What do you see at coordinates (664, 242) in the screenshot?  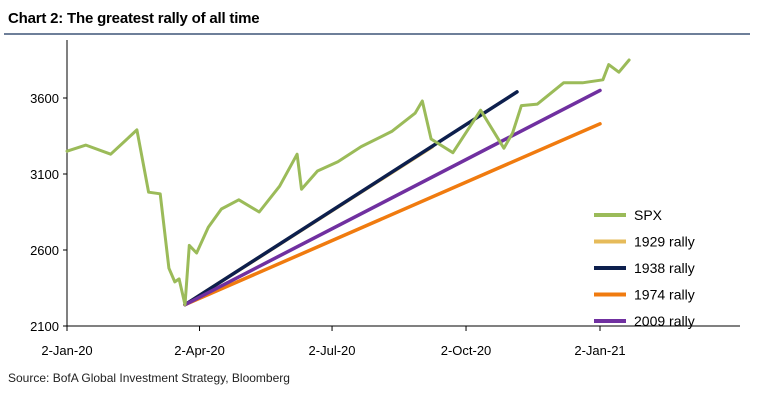 I see `legend-label: 1929 rally` at bounding box center [664, 242].